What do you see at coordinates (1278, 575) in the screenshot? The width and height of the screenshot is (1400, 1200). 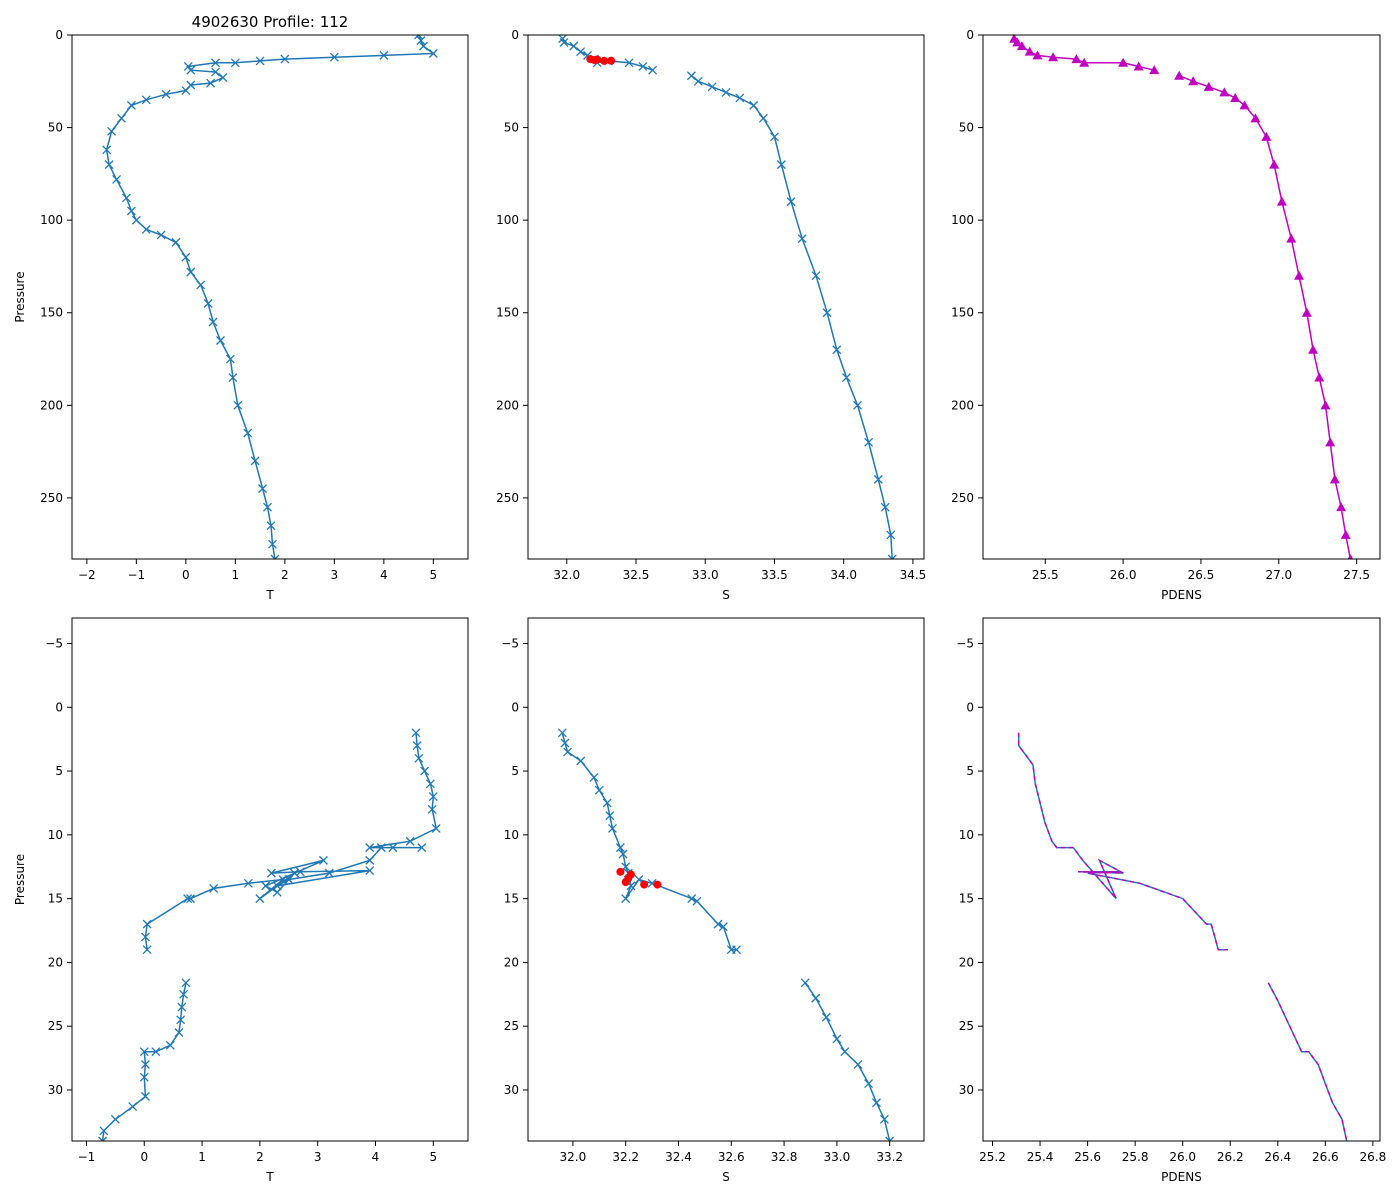 I see `x-tick-label: 27.0` at bounding box center [1278, 575].